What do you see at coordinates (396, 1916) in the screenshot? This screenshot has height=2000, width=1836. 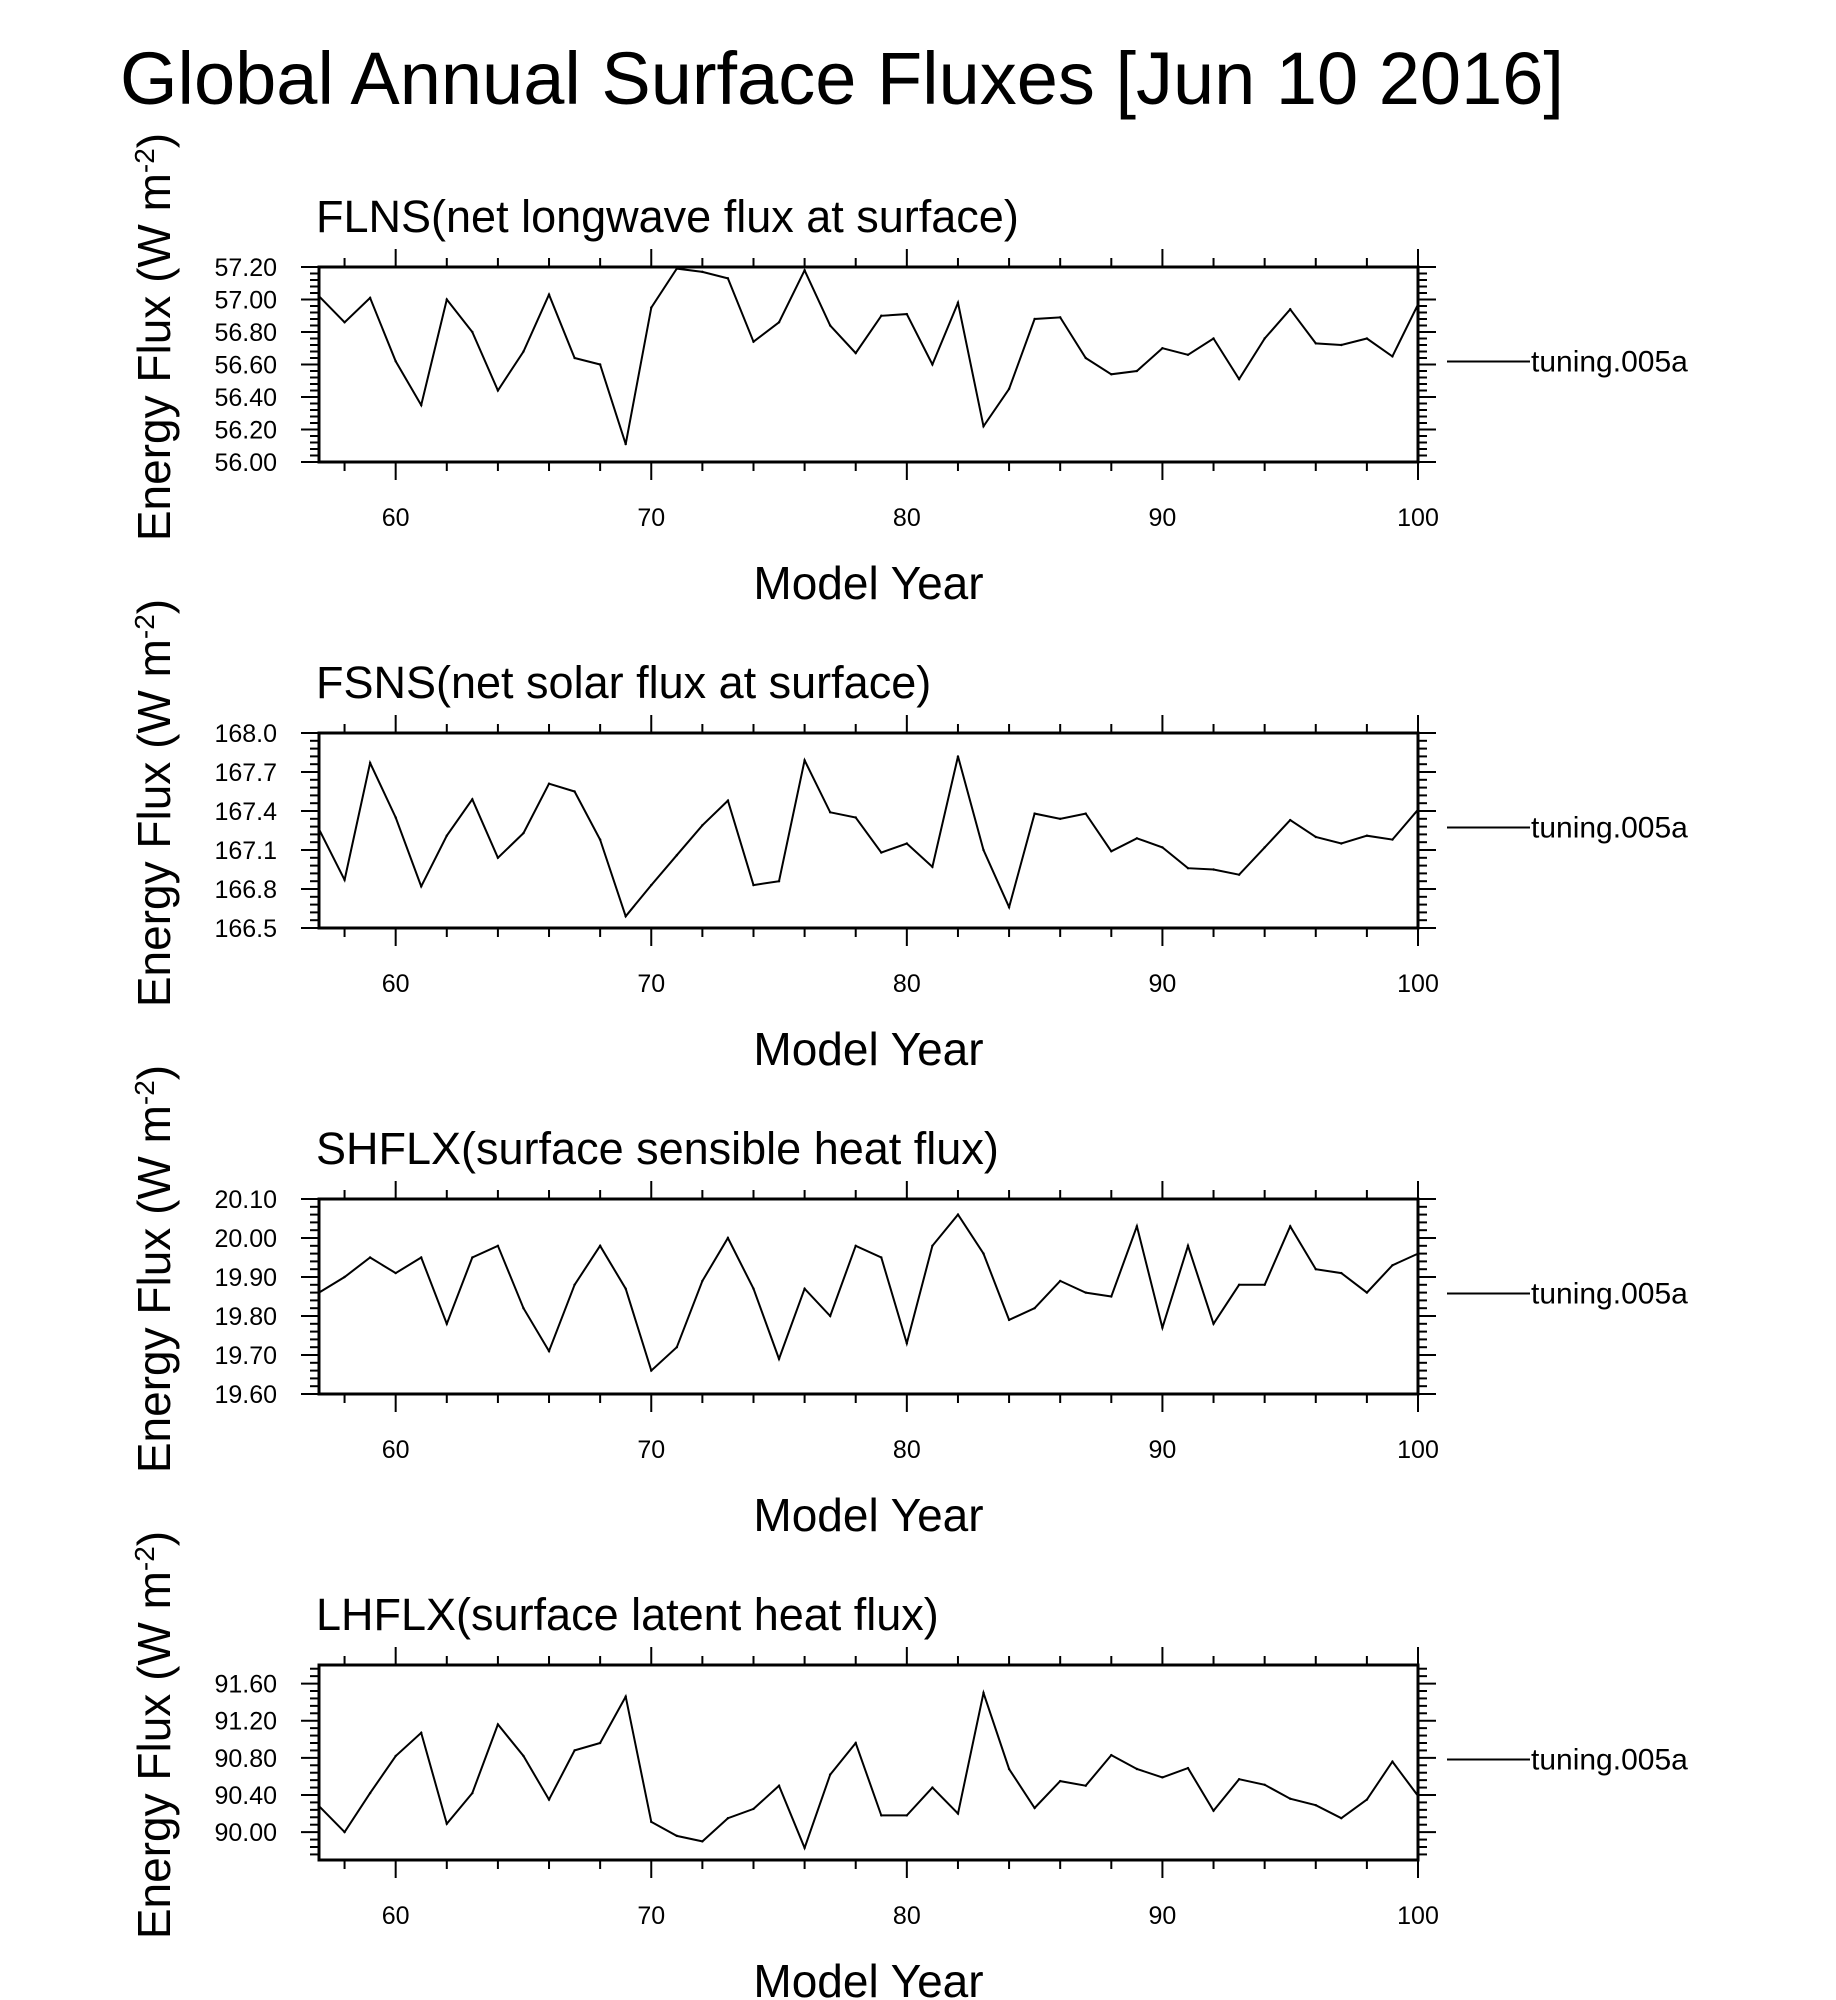 I see `x-tick-label: 60` at bounding box center [396, 1916].